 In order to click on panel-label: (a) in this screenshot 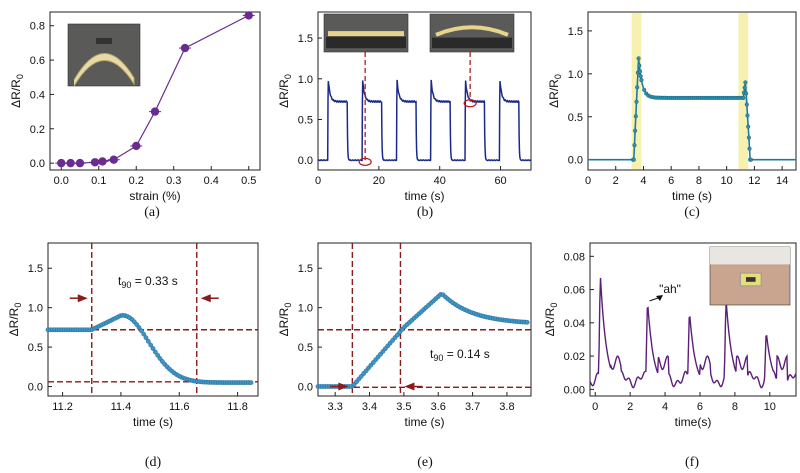, I will do `click(152, 212)`.